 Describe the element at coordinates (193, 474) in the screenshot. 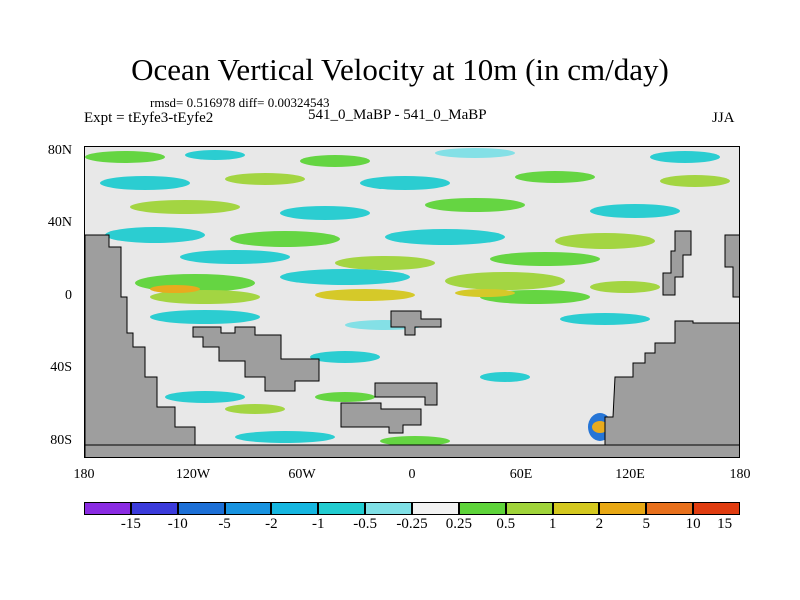

I see `lon-label-120w: 120W` at that location.